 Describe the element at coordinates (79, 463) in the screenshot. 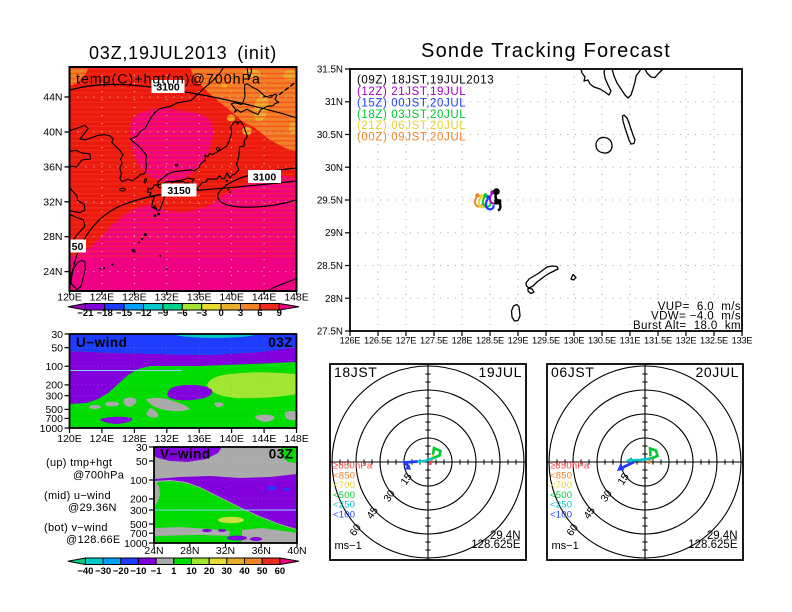

I see `svg-text: (up) tmp+hgt` at that location.